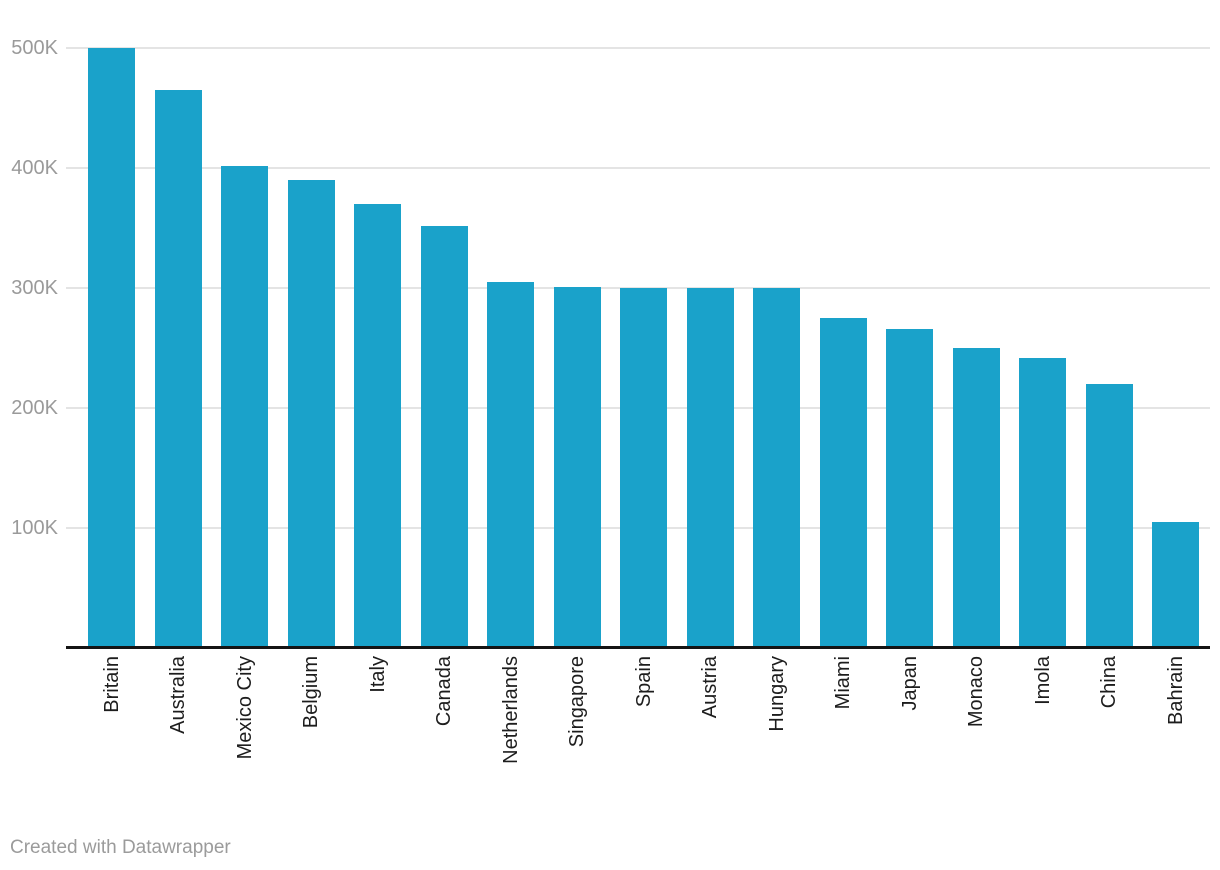  I want to click on x-category-label: Netherlands, so click(510, 710).